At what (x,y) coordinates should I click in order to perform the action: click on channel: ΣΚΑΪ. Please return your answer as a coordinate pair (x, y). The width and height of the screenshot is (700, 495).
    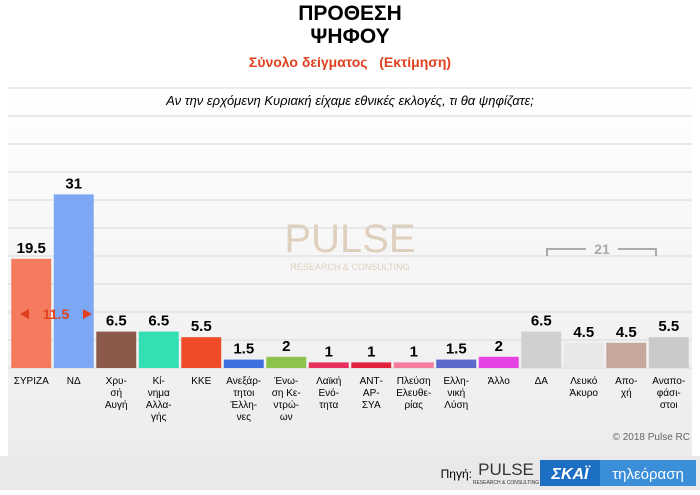
    Looking at the image, I should click on (571, 474).